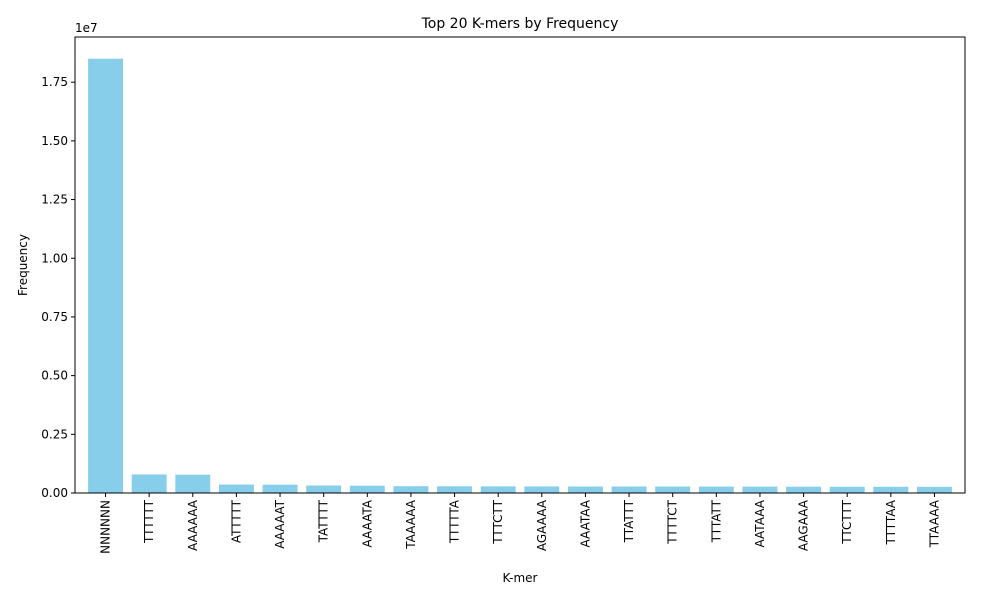 The image size is (1000, 604). Describe the element at coordinates (411, 524) in the screenshot. I see `x-tick-label: TAAAAA` at that location.